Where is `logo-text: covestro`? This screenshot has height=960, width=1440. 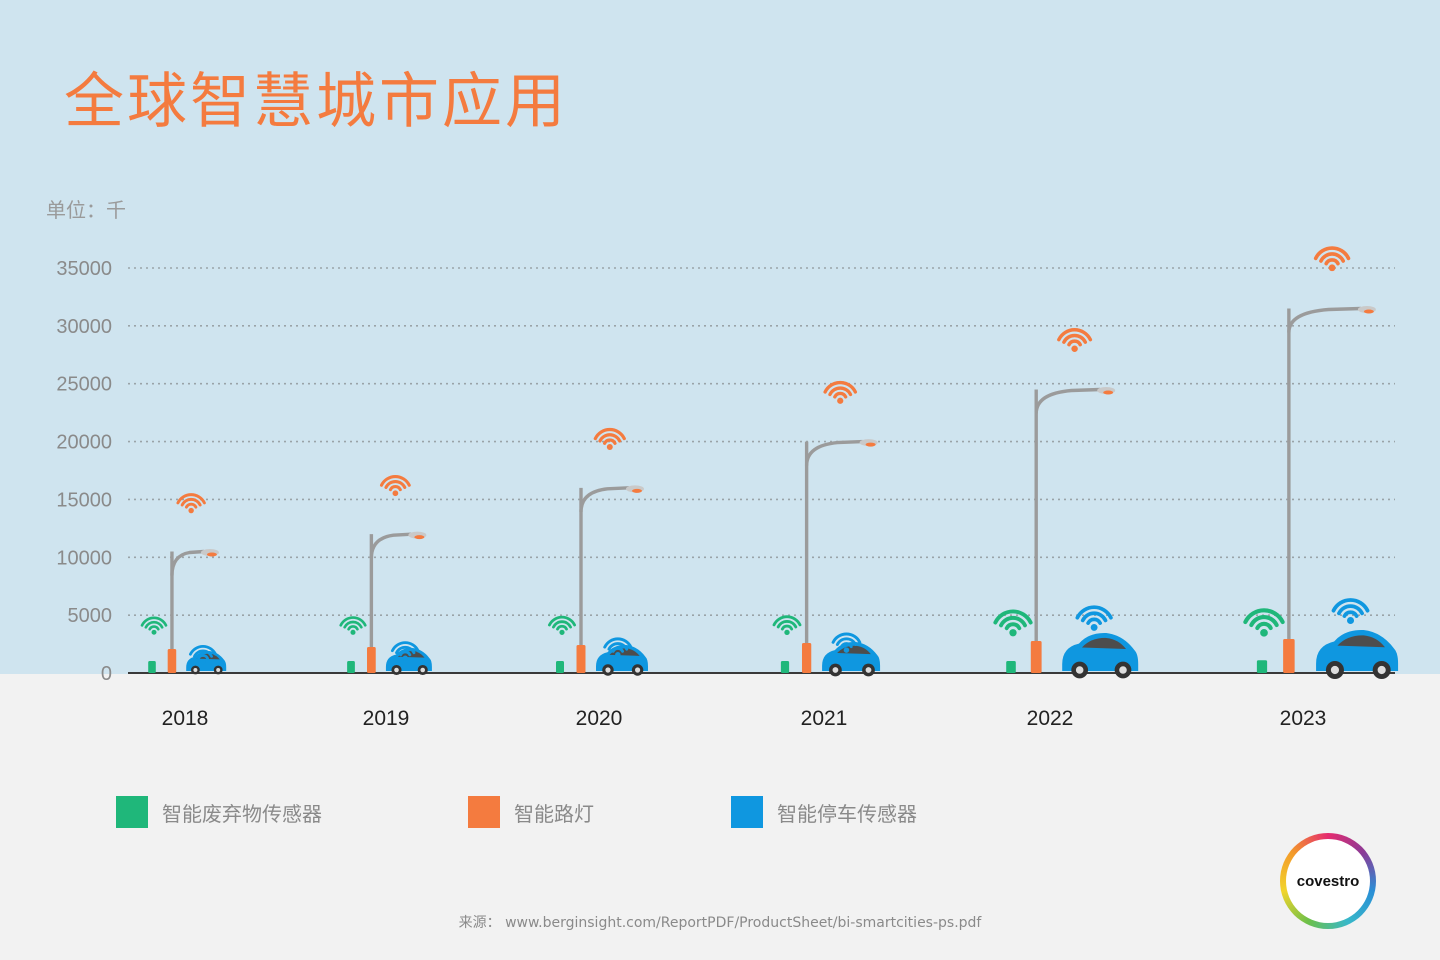 logo-text: covestro is located at coordinates (1328, 881).